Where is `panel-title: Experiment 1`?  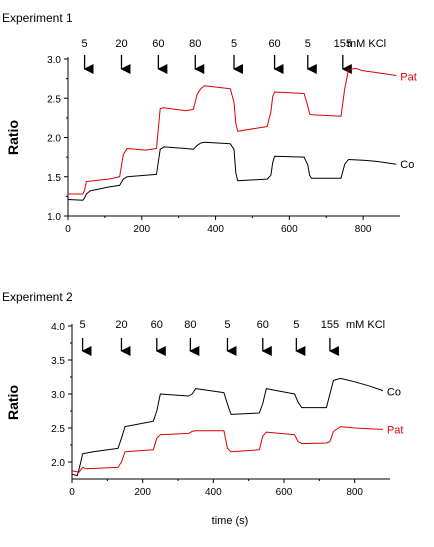
panel-title: Experiment 1 is located at coordinates (37, 18).